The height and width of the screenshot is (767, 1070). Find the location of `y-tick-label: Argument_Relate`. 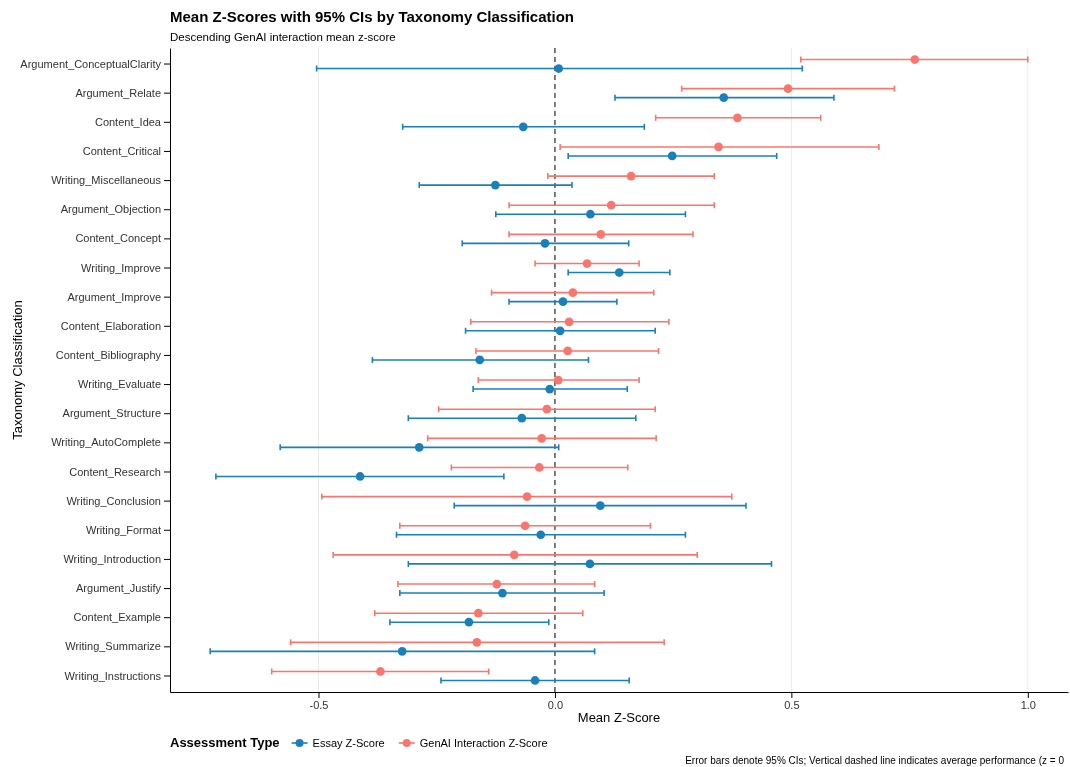

y-tick-label: Argument_Relate is located at coordinates (118, 92).